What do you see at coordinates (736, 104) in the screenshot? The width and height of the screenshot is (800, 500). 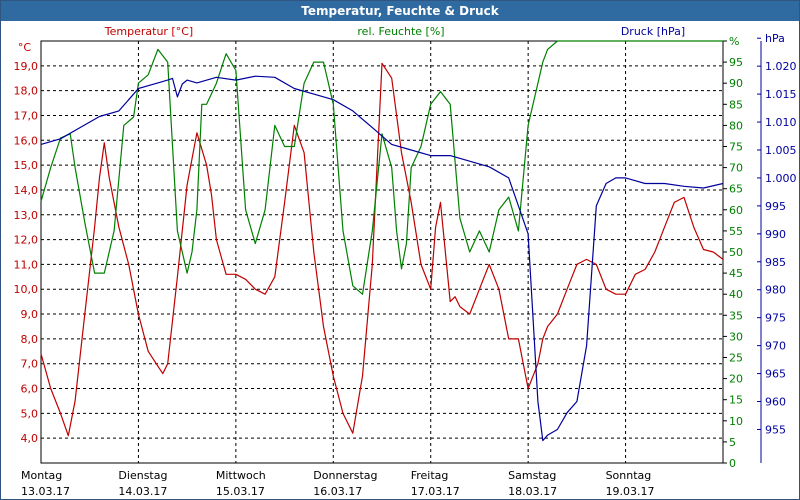 I see `humidity-tick-label: 85` at bounding box center [736, 104].